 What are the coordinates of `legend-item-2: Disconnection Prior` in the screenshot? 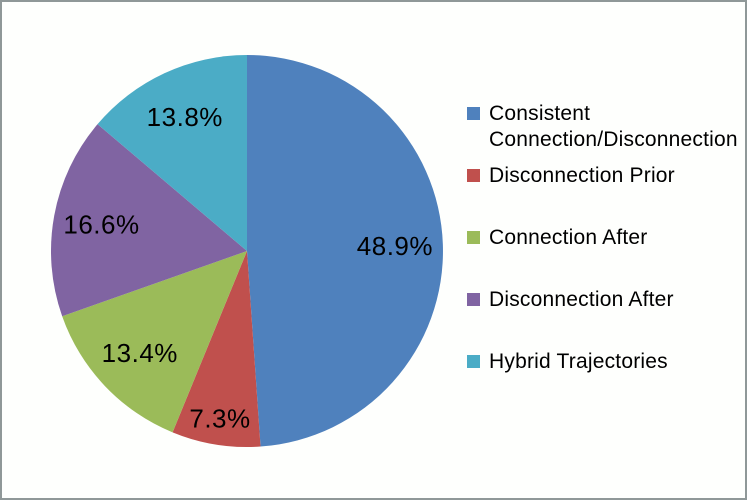 It's located at (606, 194).